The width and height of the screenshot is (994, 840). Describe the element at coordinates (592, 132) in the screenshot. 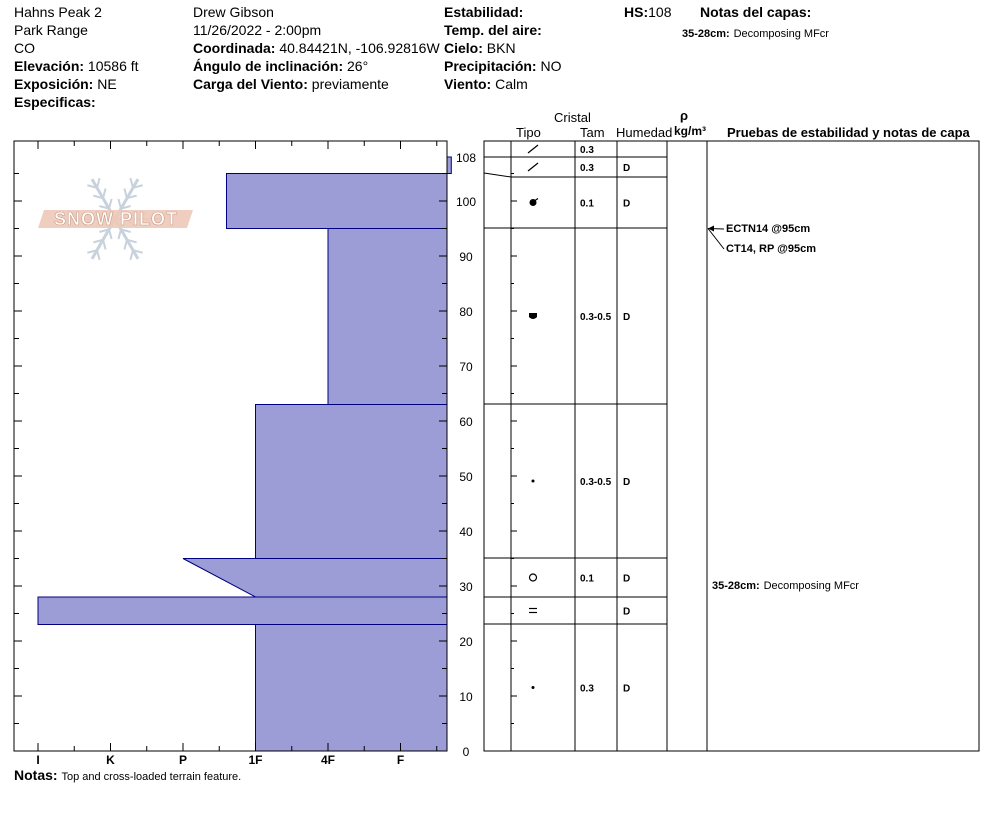

I see `size-header: Tam` at that location.